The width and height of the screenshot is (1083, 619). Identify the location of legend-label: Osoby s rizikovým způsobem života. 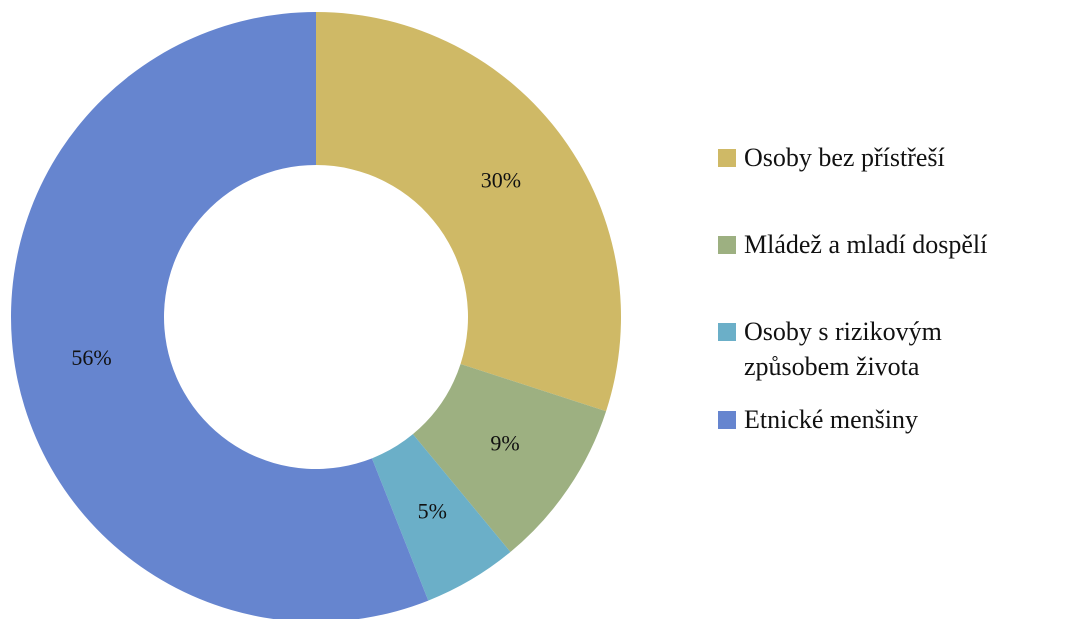
(843, 349).